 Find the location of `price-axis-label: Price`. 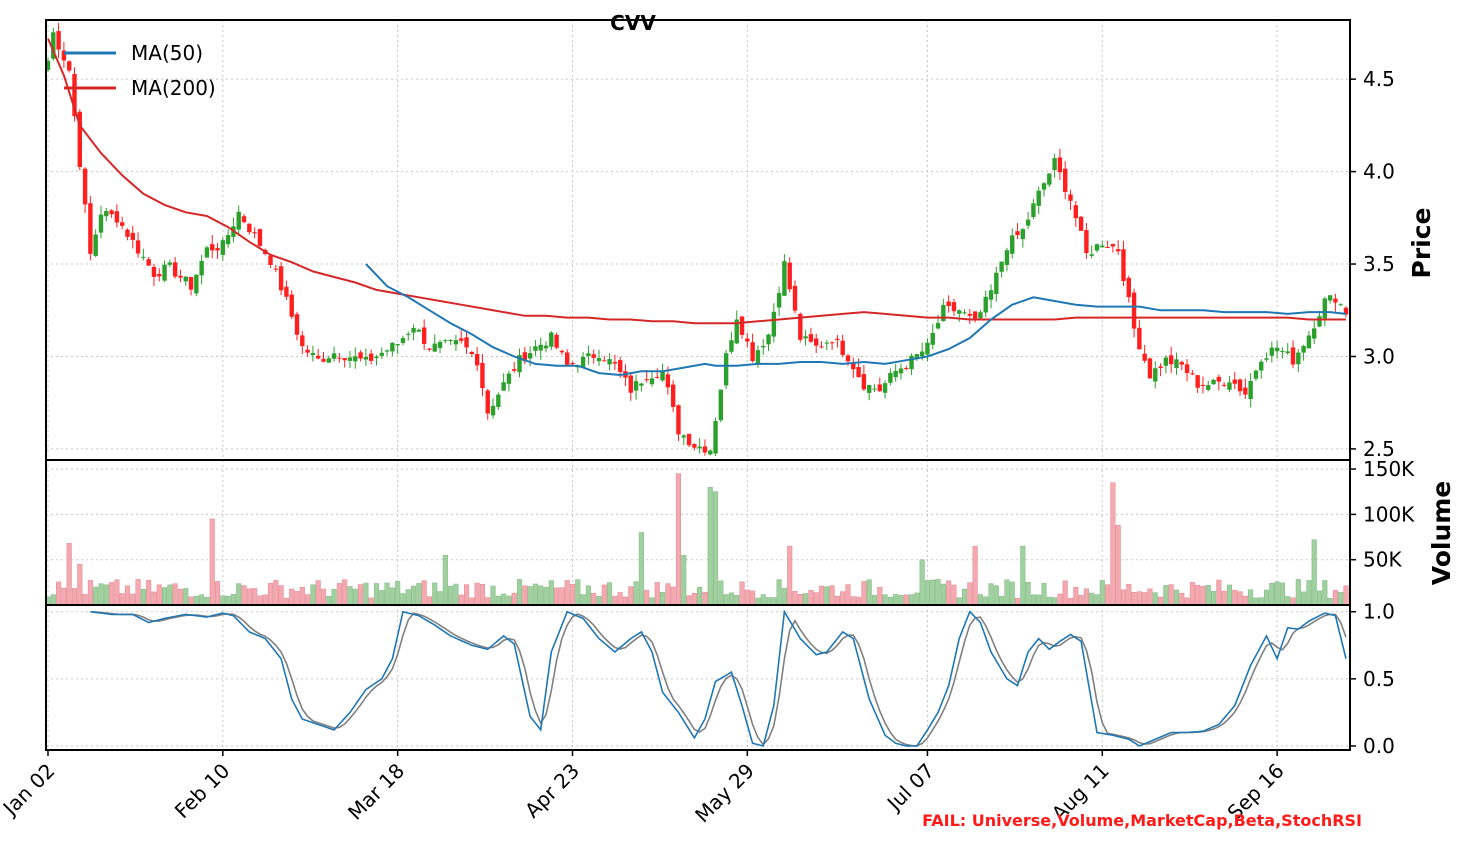

price-axis-label: Price is located at coordinates (1421, 243).